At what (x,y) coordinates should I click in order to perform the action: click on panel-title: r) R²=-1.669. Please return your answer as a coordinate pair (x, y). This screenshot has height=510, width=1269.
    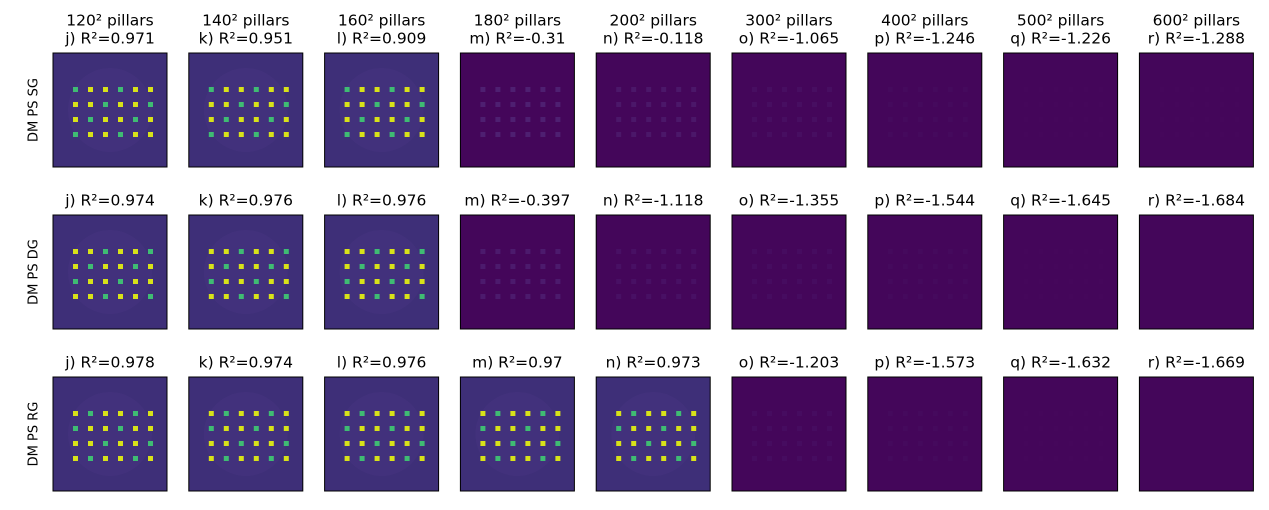
    Looking at the image, I should click on (1196, 363).